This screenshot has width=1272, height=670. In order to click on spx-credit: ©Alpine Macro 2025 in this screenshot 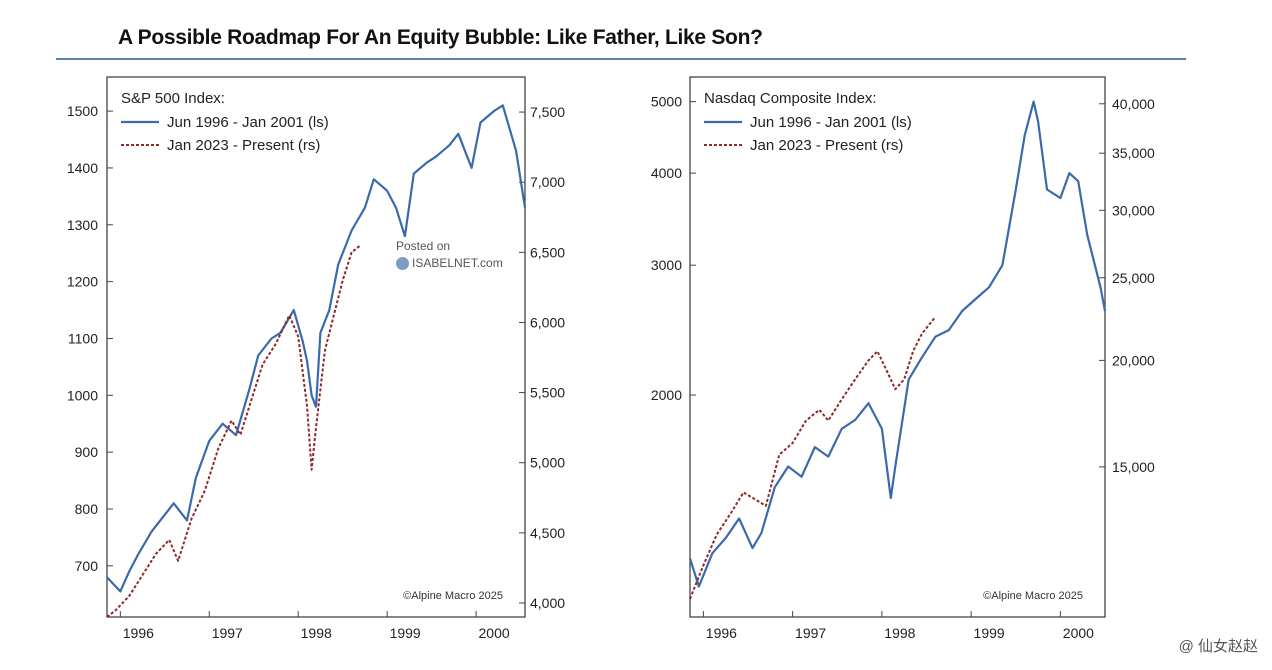, I will do `click(453, 596)`.